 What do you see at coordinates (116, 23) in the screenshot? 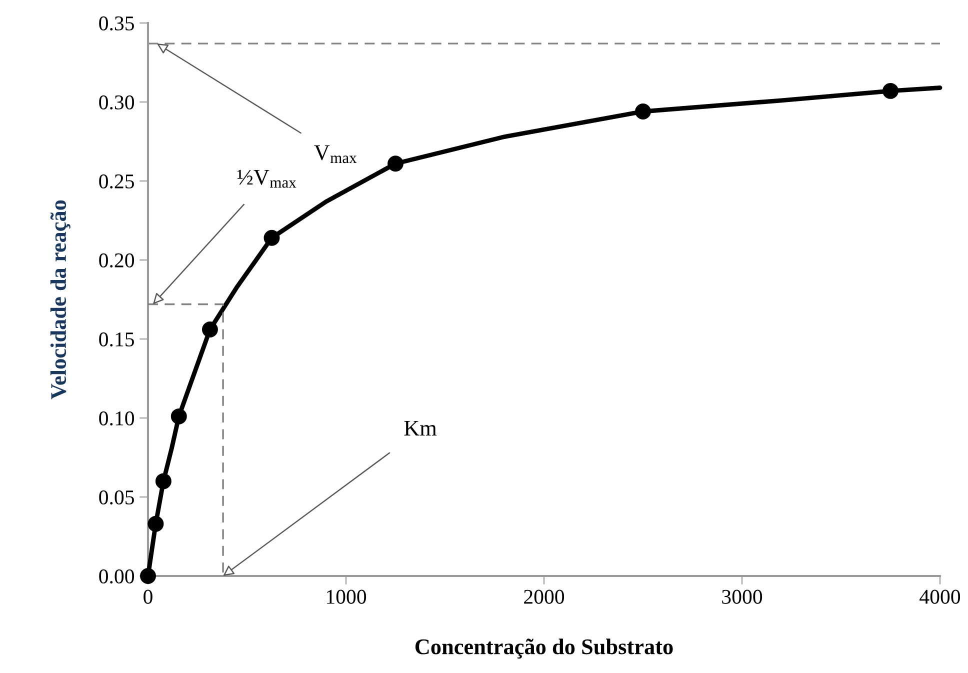
I see `y-tick-label: 0.35` at bounding box center [116, 23].